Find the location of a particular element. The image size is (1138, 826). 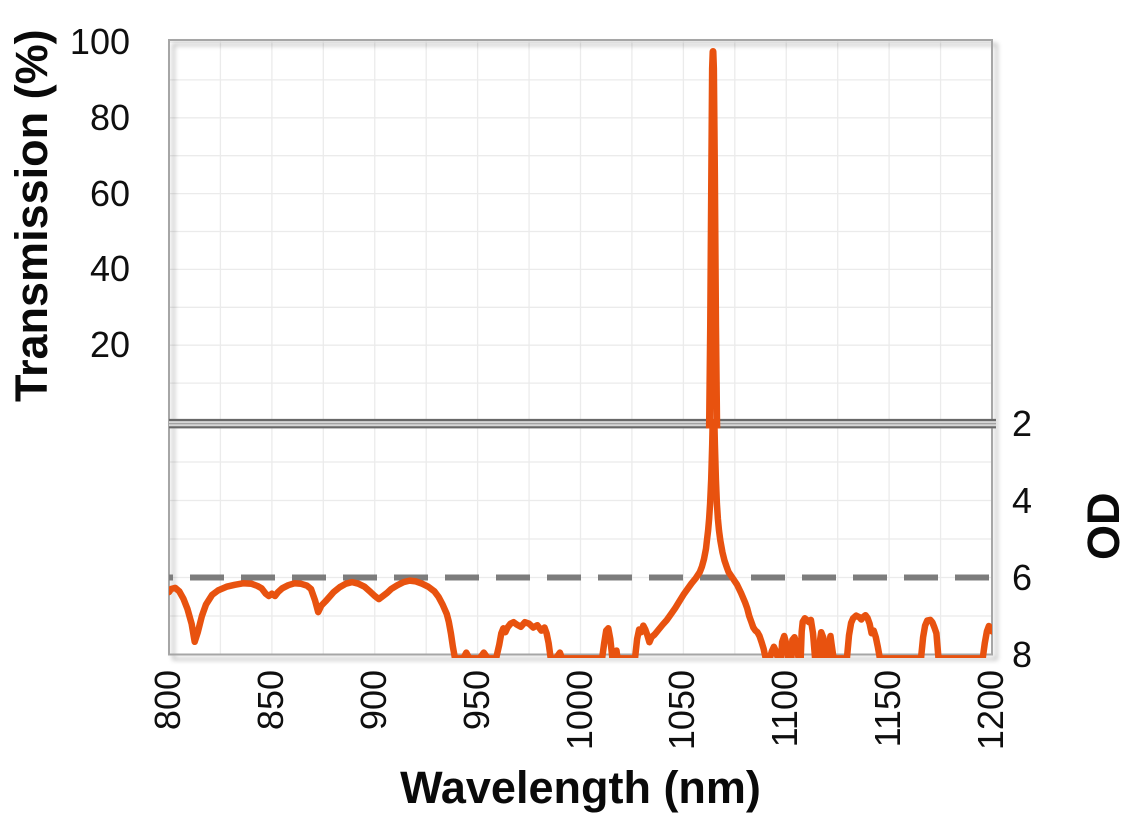

x-tick-1100: 1100 is located at coordinates (785, 709).